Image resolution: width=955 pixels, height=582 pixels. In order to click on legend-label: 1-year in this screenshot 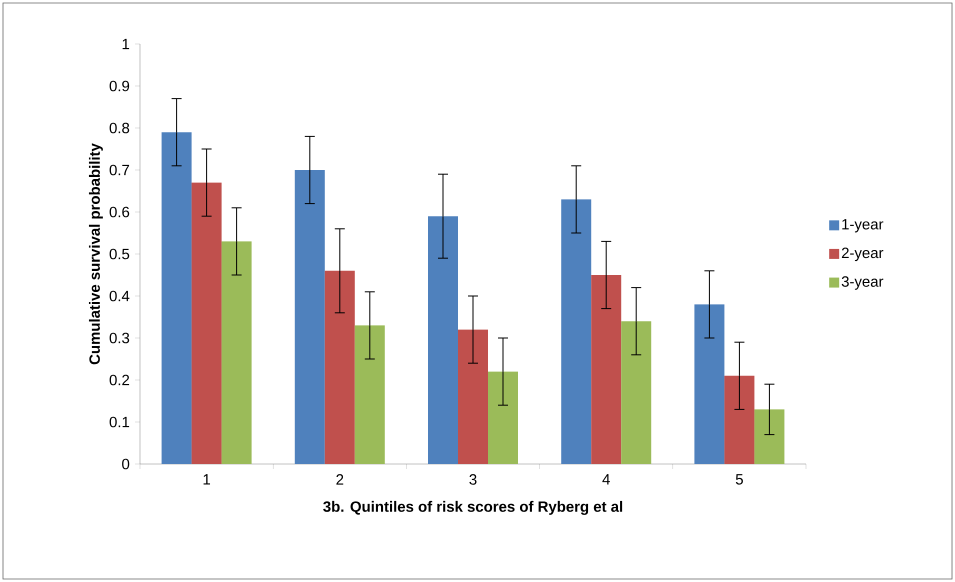, I will do `click(863, 225)`.